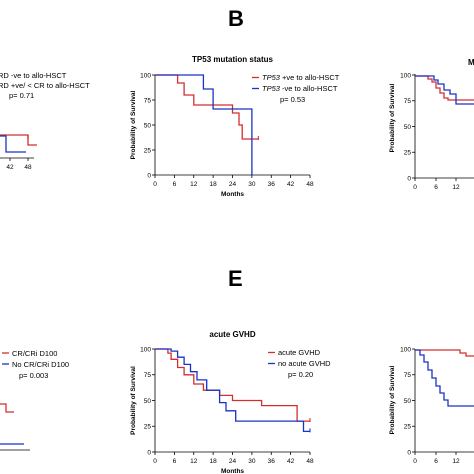 This screenshot has height=474, width=474. What do you see at coordinates (436, 187) in the screenshot?
I see `partial_right_top-x-tick-1: 6` at bounding box center [436, 187].